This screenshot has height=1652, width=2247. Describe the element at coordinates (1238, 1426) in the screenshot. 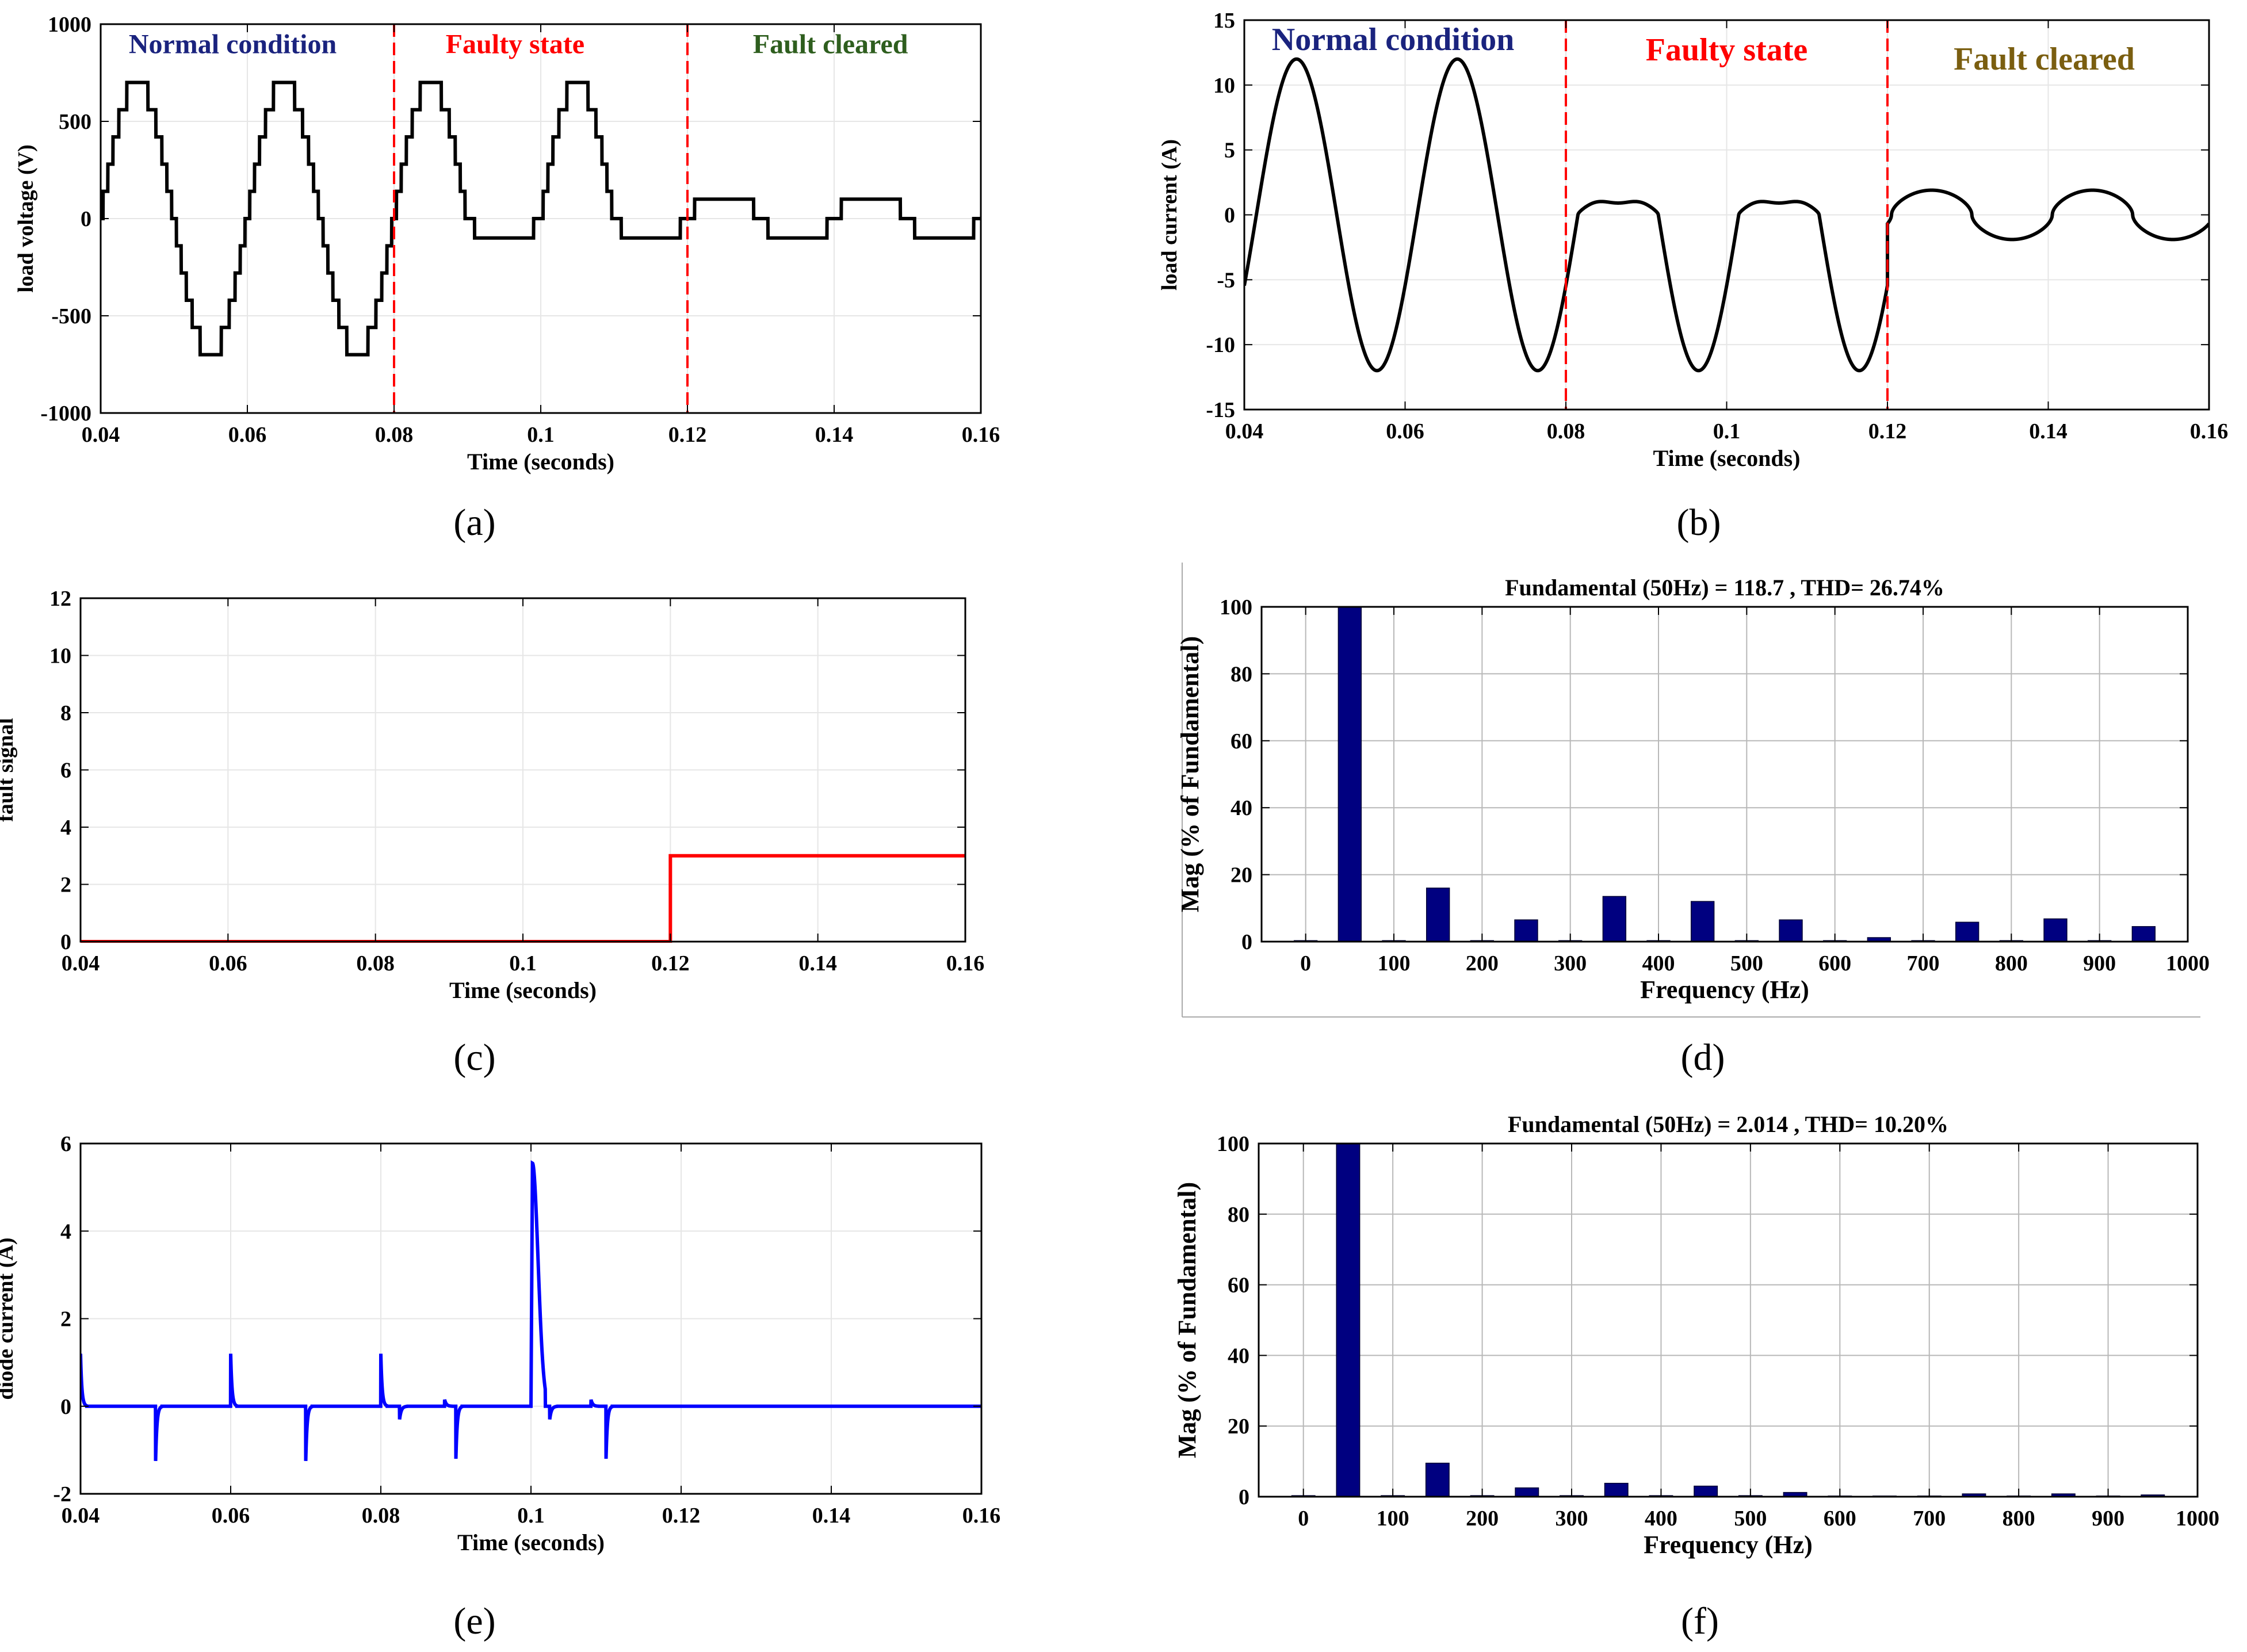

I see `y-tick-label: 20` at that location.